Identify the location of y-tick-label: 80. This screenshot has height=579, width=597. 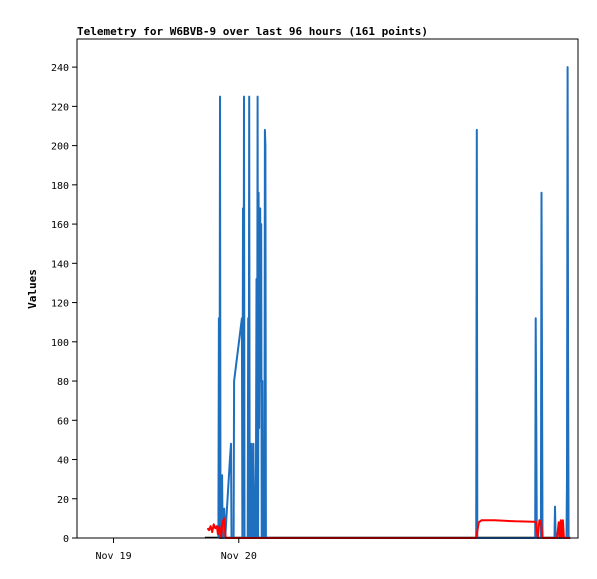
(63, 382).